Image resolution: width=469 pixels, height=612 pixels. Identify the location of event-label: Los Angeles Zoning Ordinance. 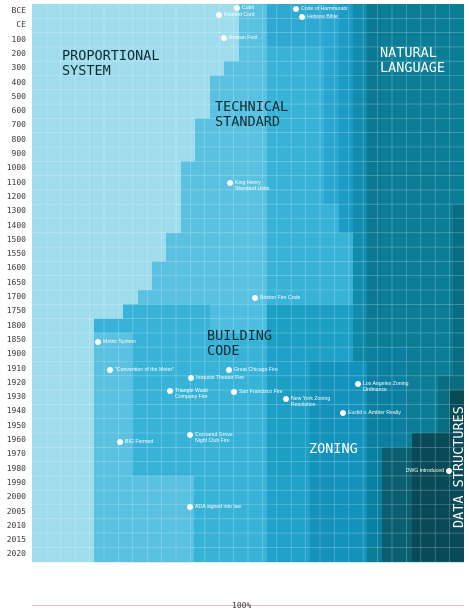
(386, 387).